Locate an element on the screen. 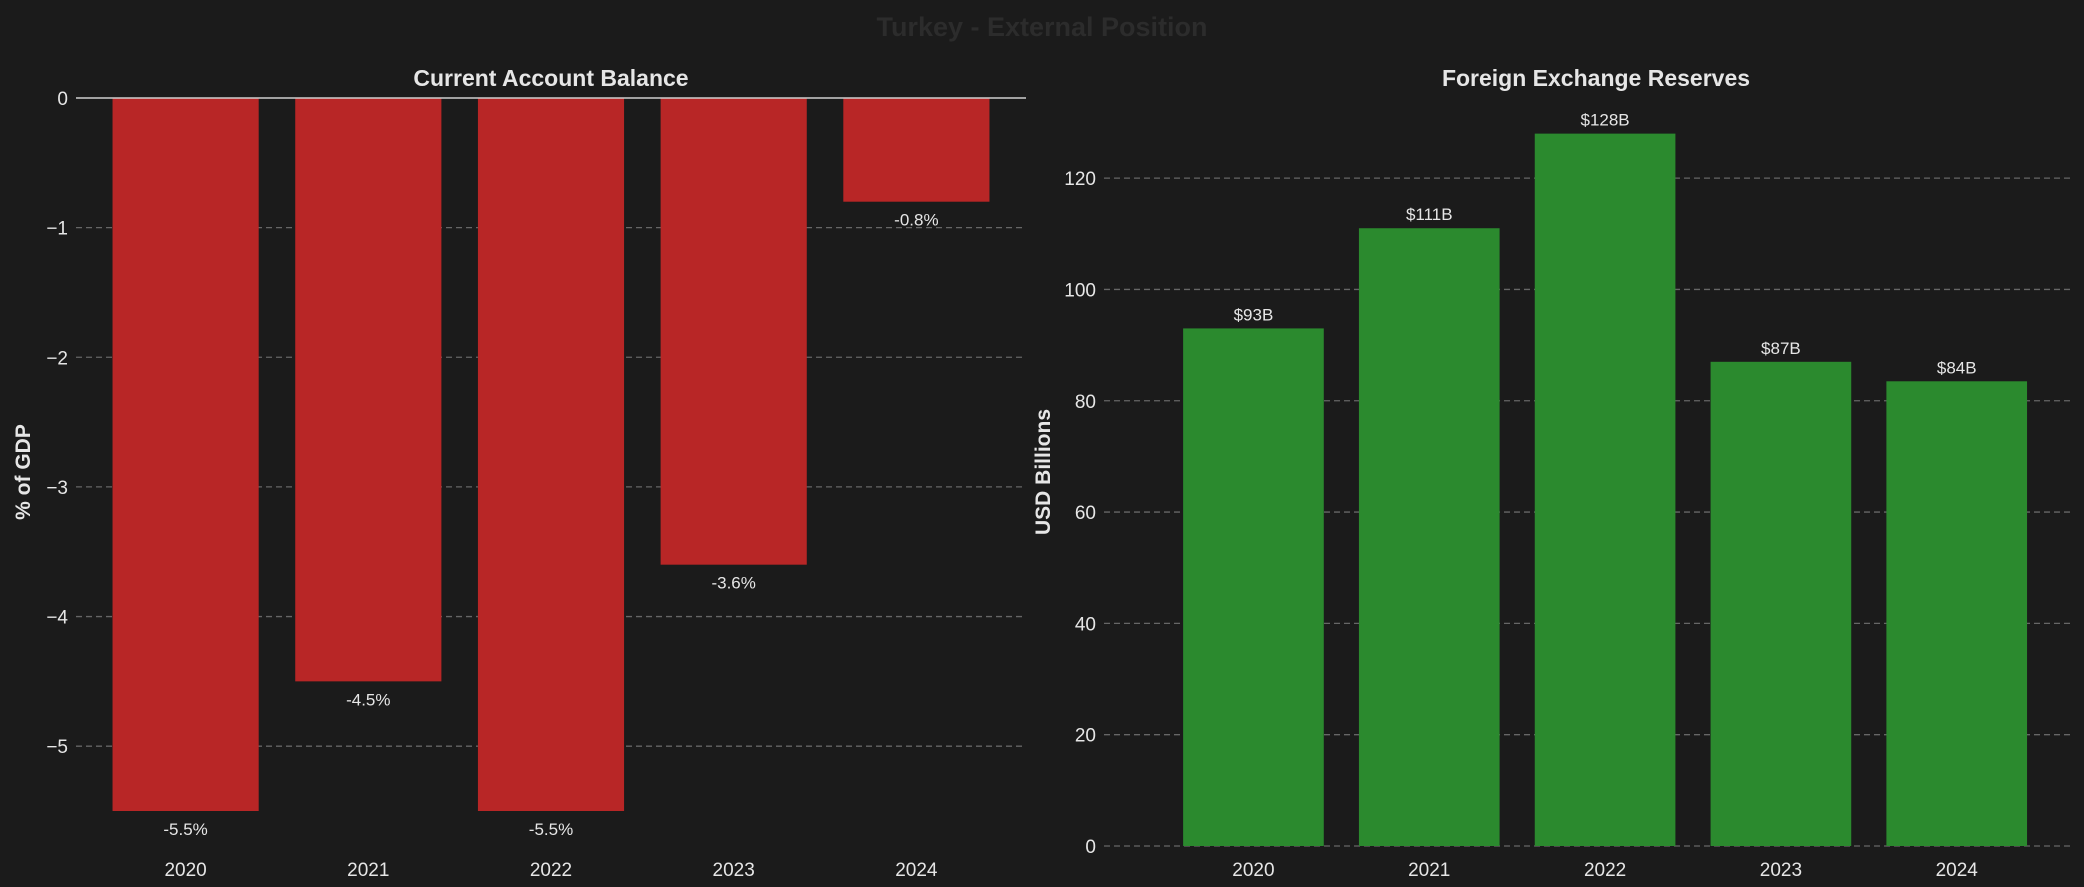  y-tick-label: 60 is located at coordinates (1085, 513).